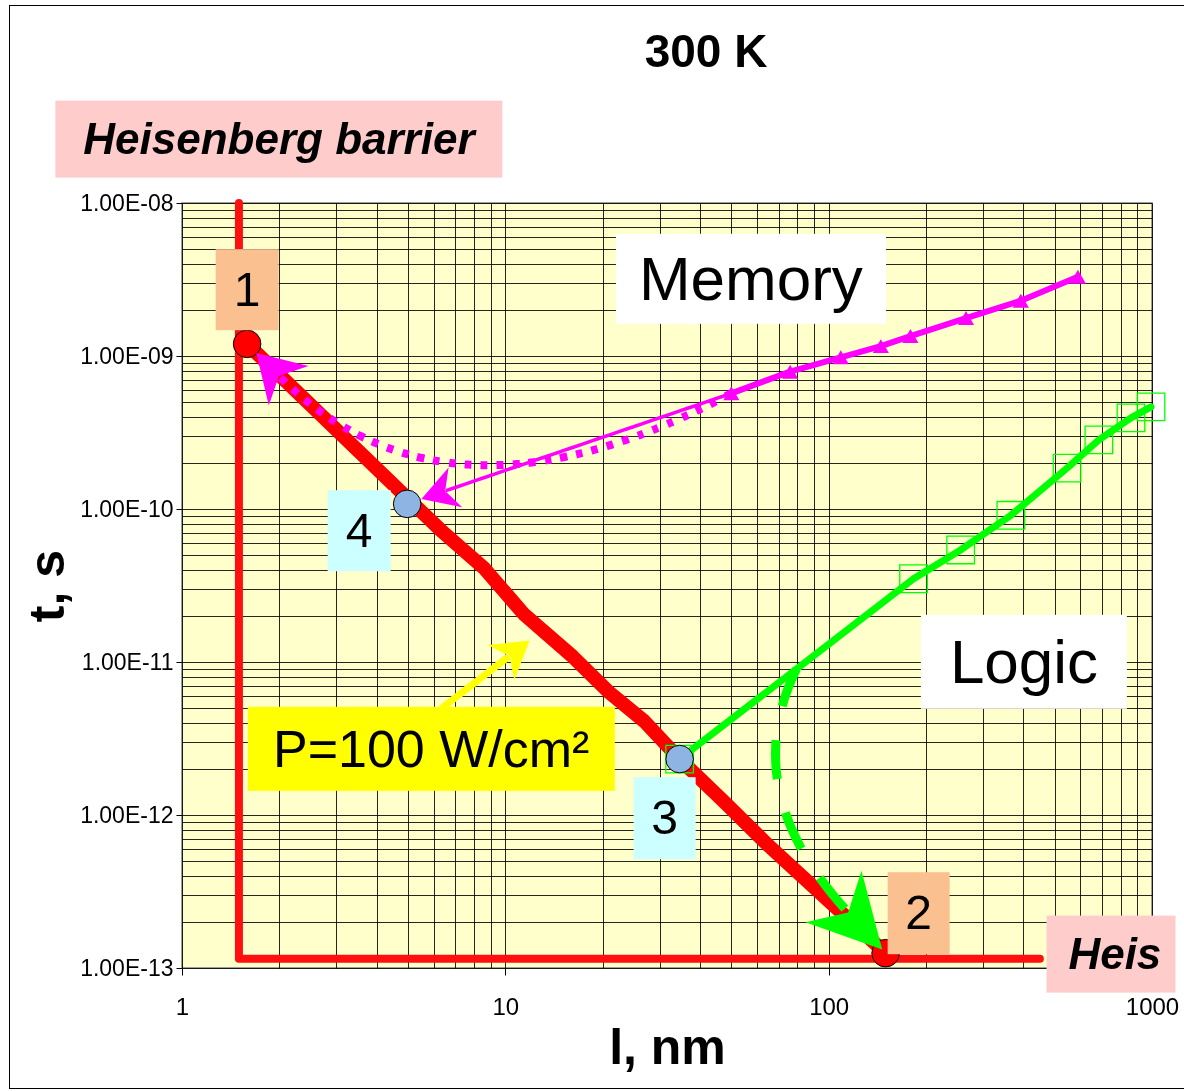 The width and height of the screenshot is (1184, 1091). What do you see at coordinates (706, 51) in the screenshot?
I see `chart-title: 300 K` at bounding box center [706, 51].